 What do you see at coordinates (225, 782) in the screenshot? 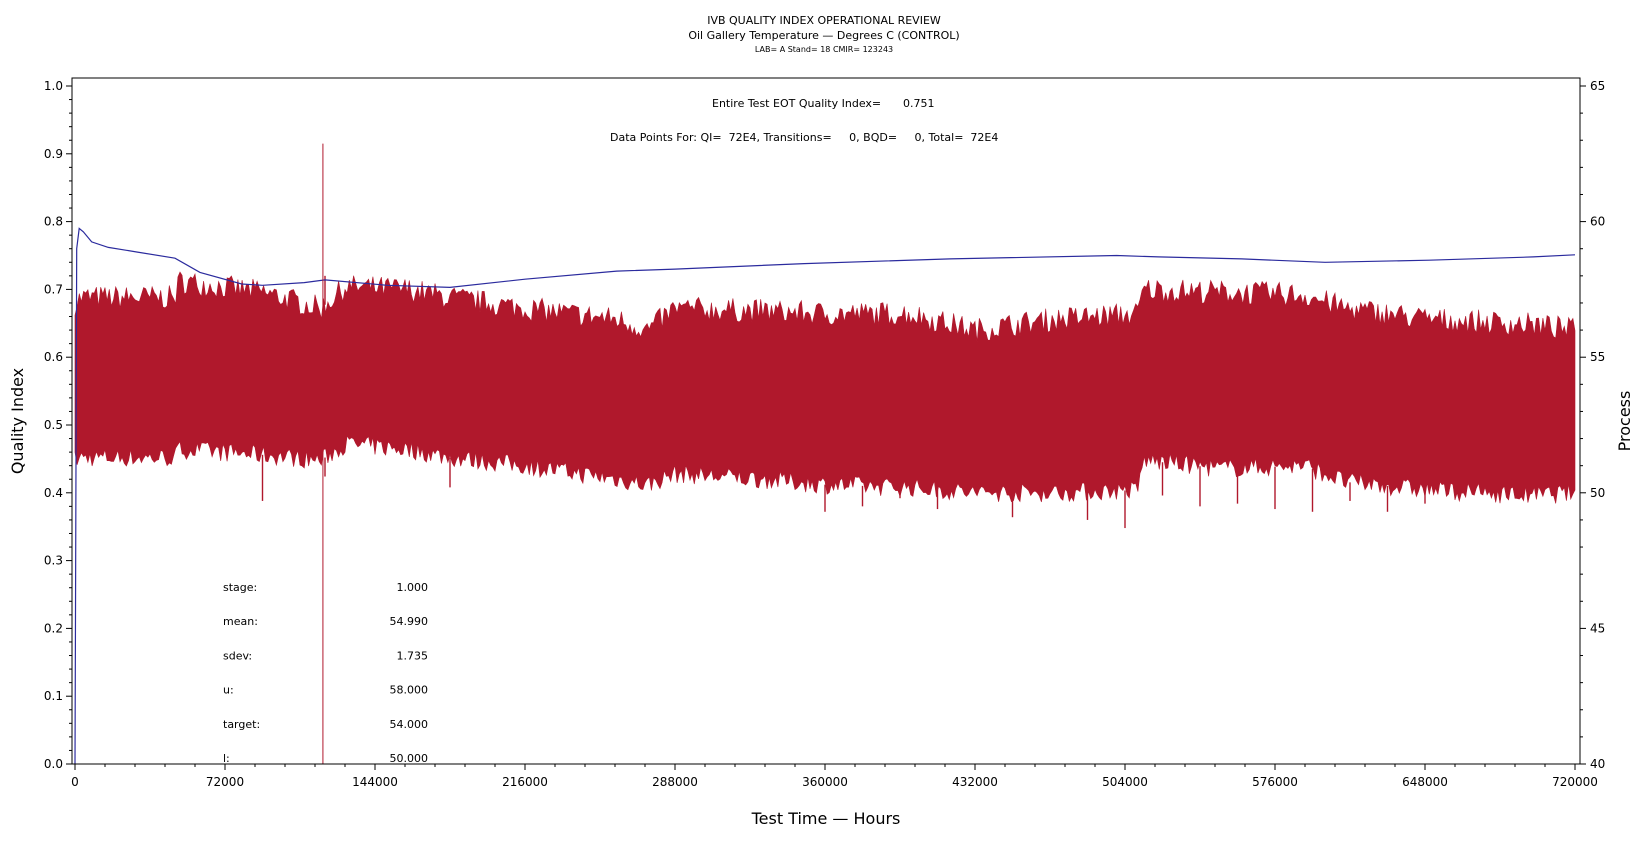
I see `x-tick-label: 72000` at bounding box center [225, 782].